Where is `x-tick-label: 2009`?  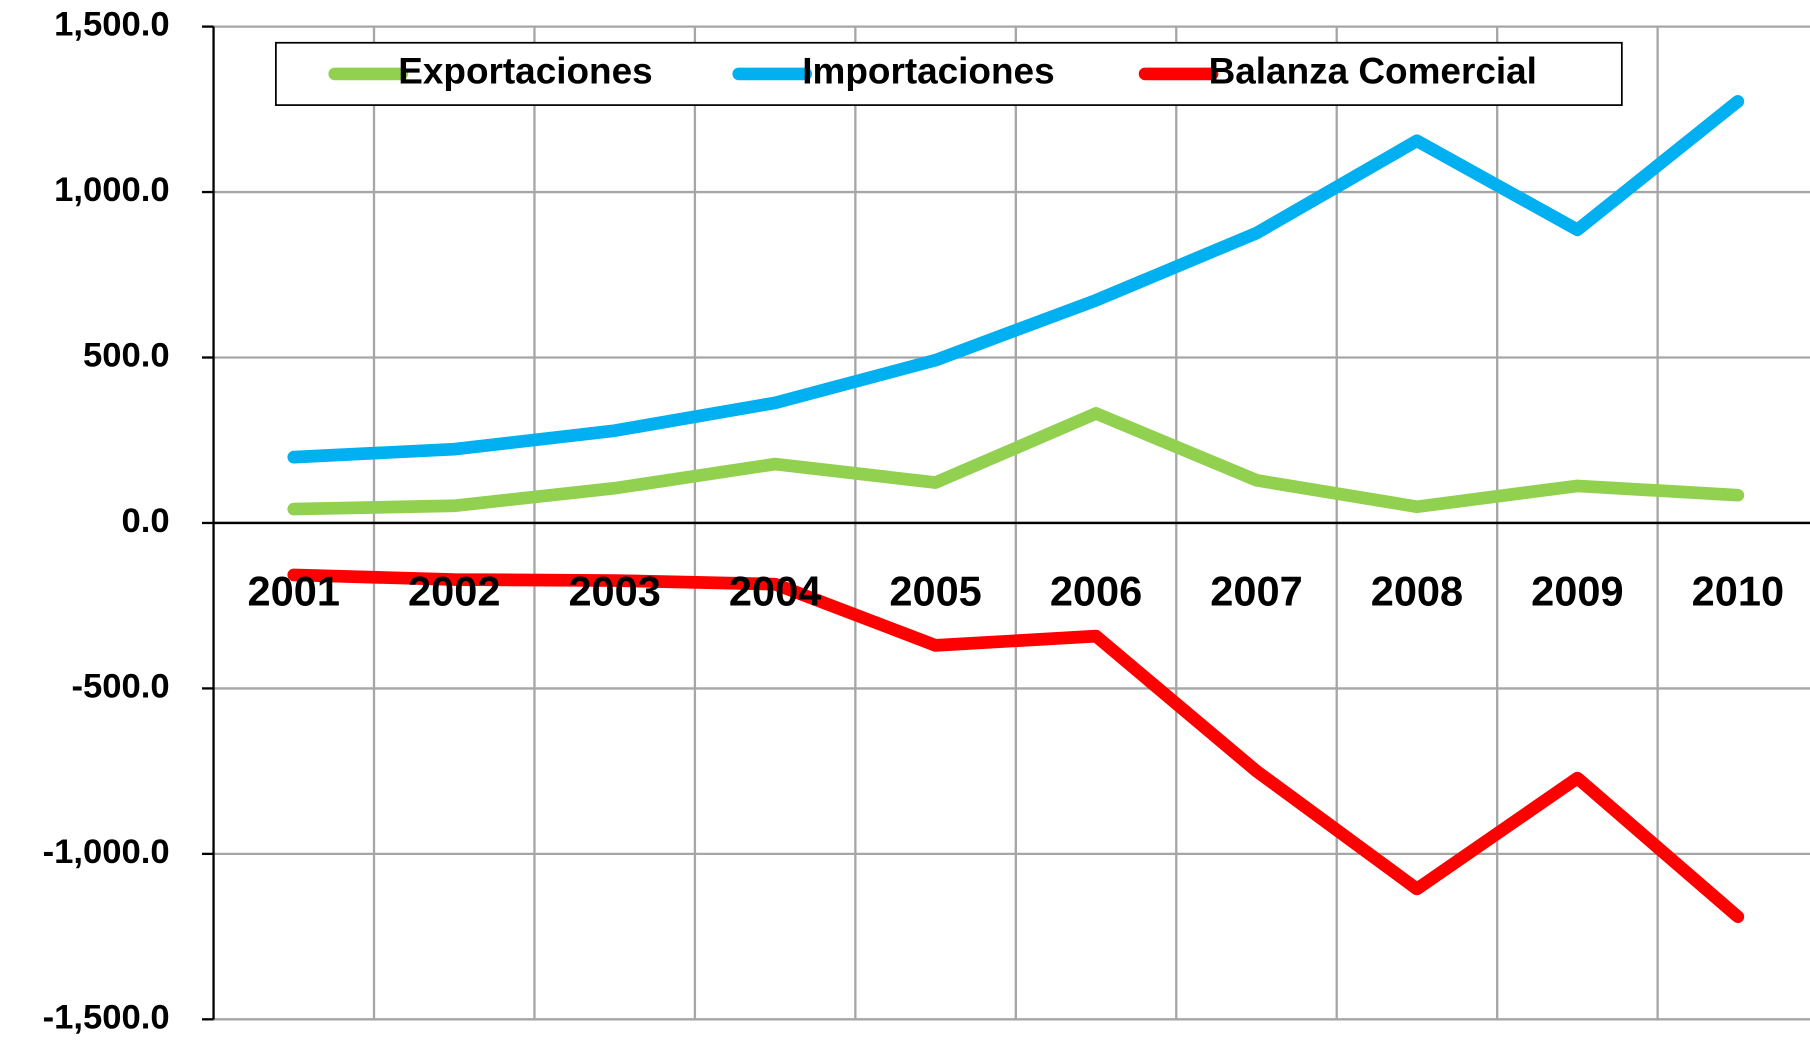 x-tick-label: 2009 is located at coordinates (1577, 591).